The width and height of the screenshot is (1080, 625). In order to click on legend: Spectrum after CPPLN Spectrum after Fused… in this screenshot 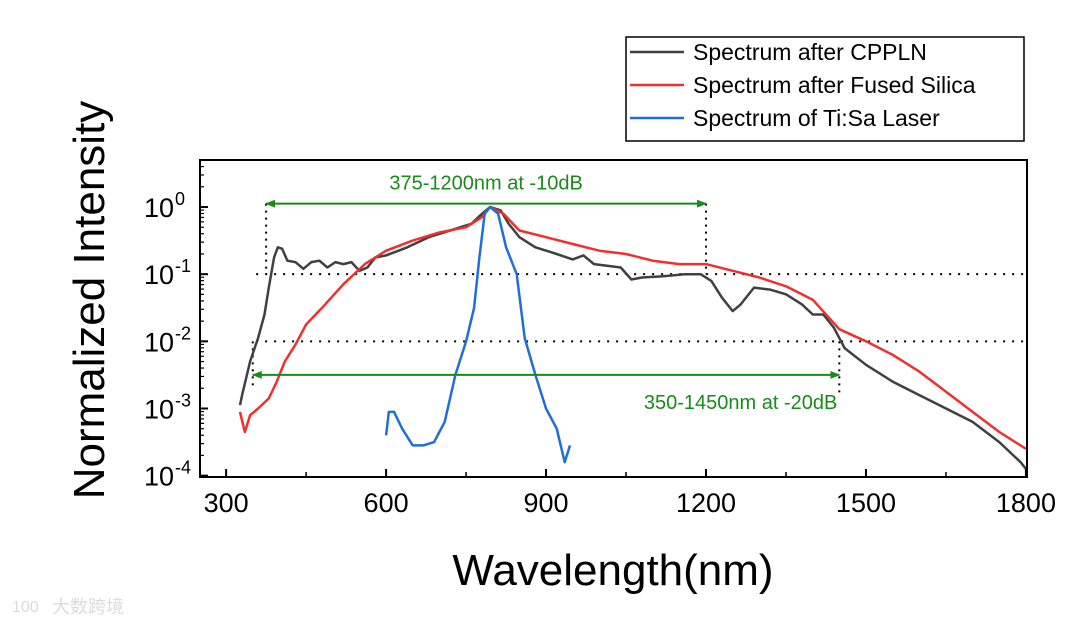, I will do `click(825, 89)`.